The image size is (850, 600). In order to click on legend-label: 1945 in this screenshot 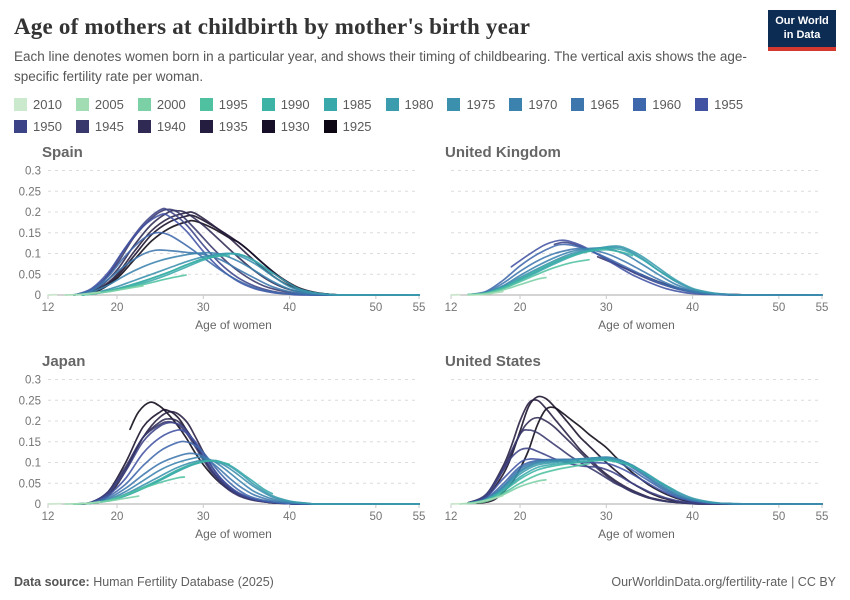, I will do `click(109, 126)`.